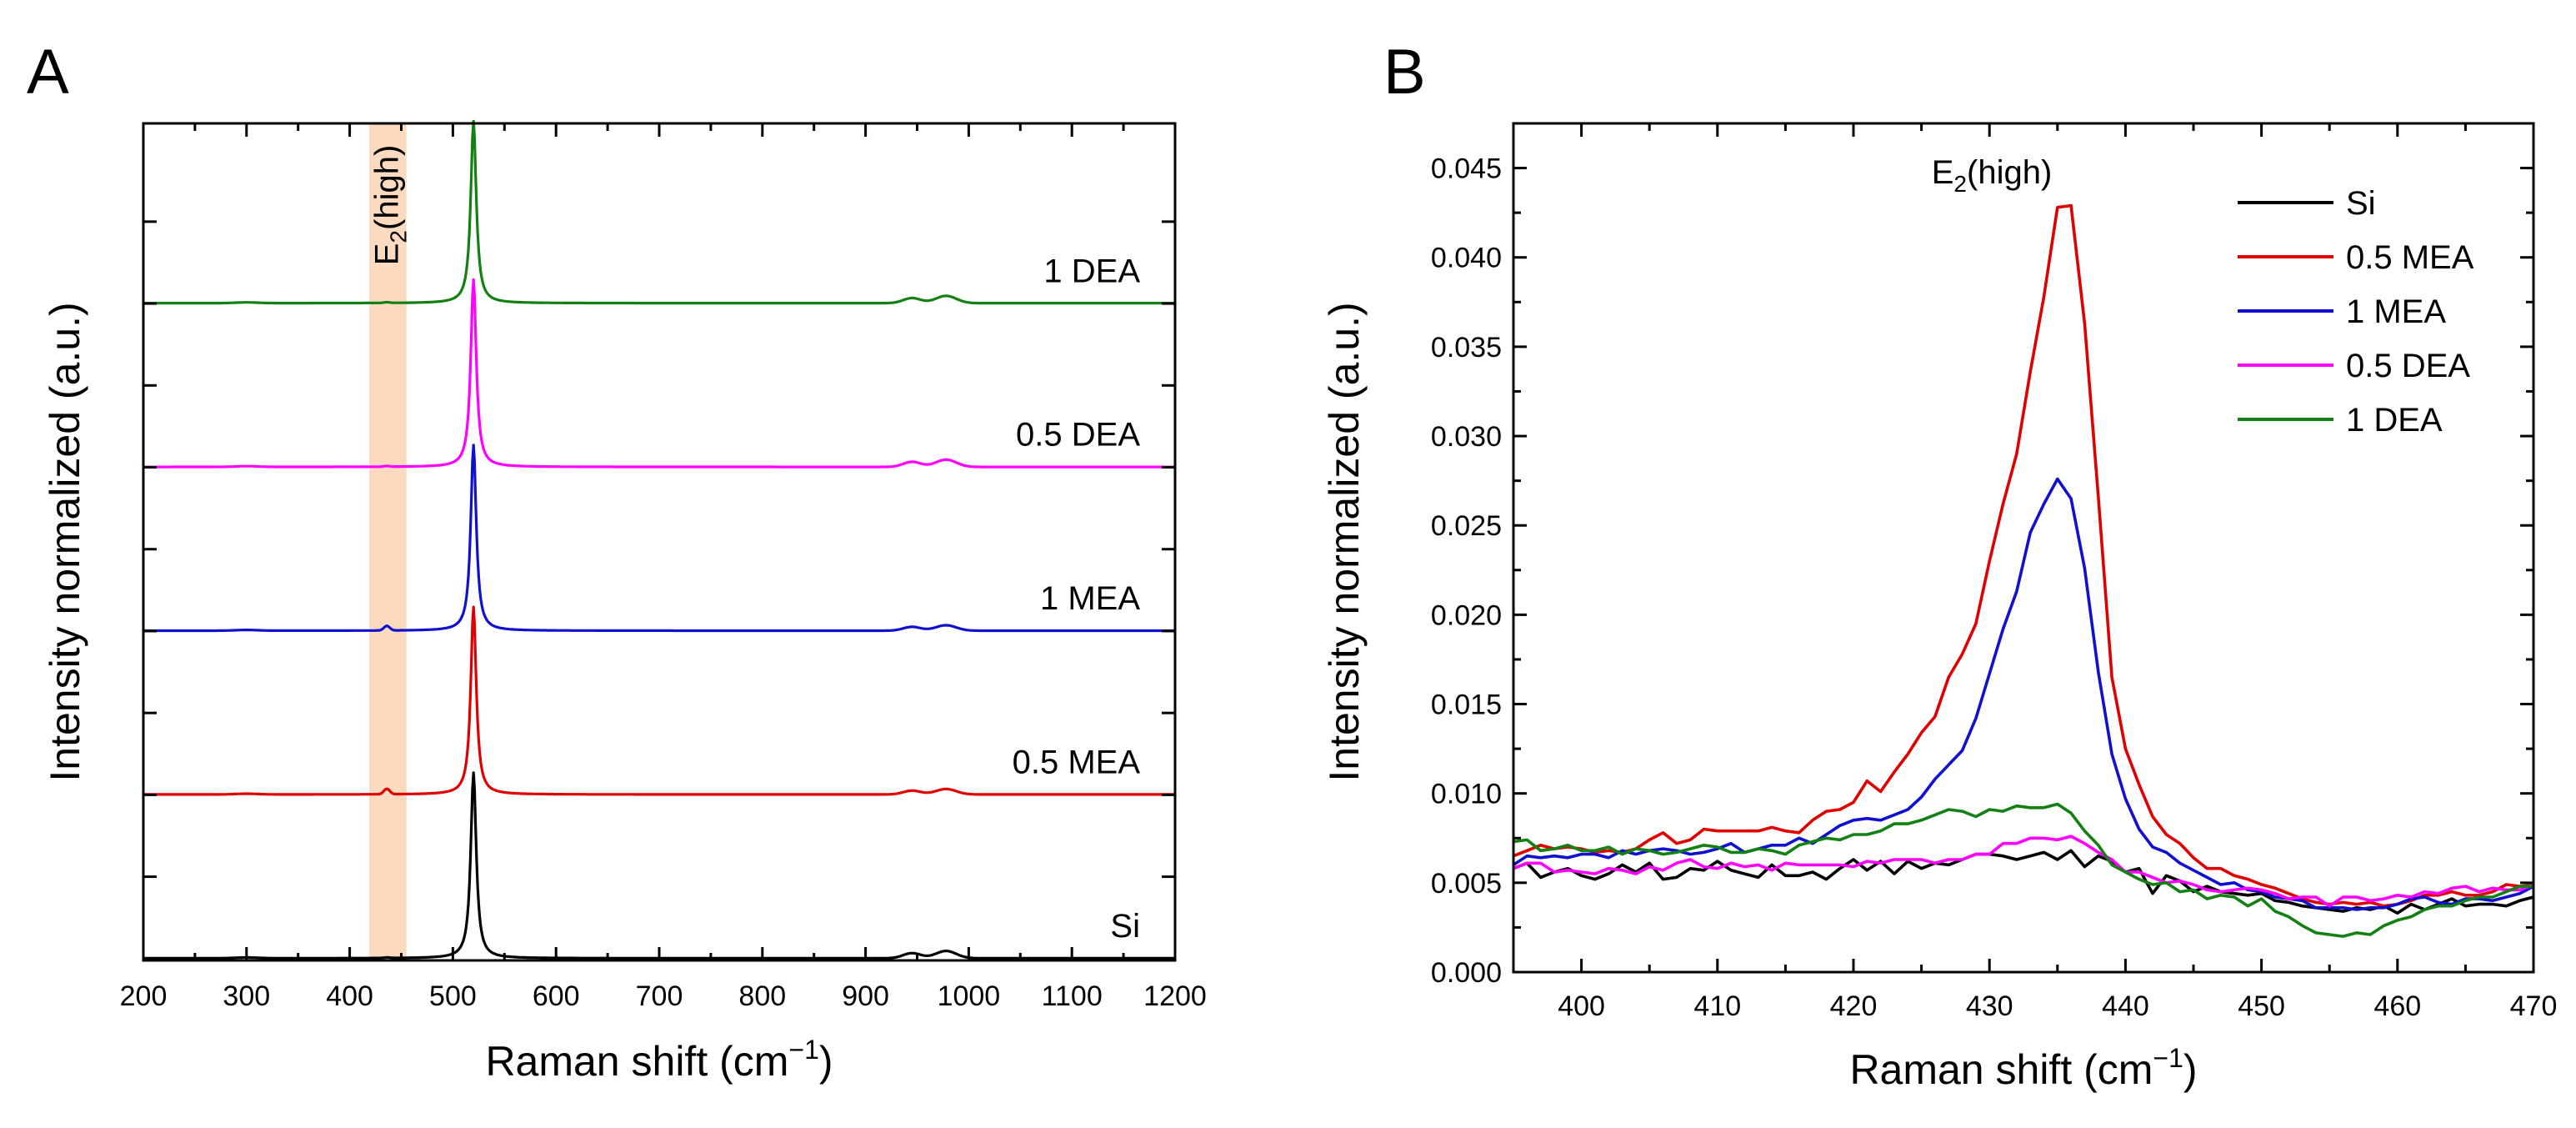 Image resolution: width=2576 pixels, height=1128 pixels. What do you see at coordinates (1466, 973) in the screenshot?
I see `y-tick-label: 0.000` at bounding box center [1466, 973].